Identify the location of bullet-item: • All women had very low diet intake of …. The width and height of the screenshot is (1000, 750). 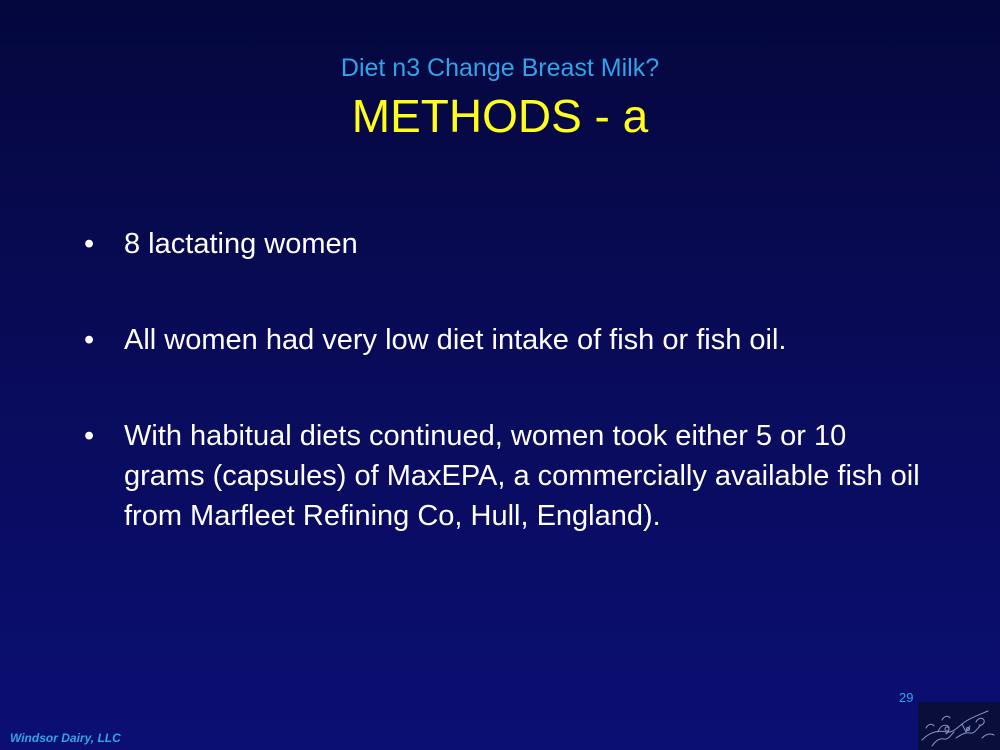
(504, 340).